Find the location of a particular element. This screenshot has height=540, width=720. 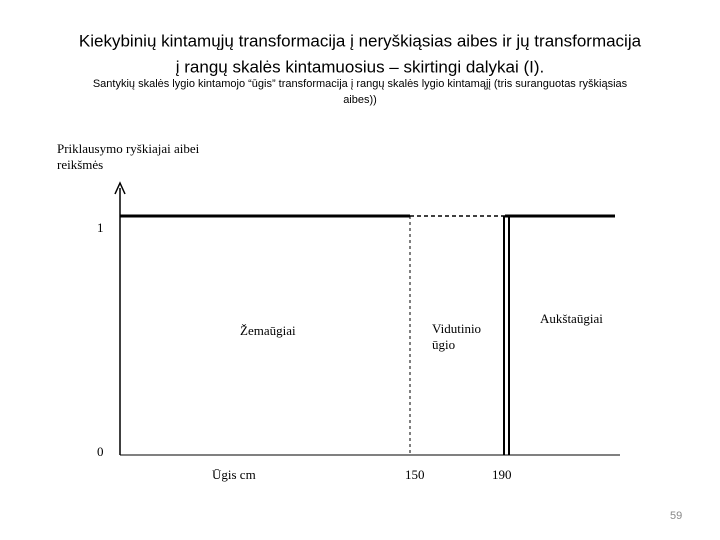

y-tick-label: 1 is located at coordinates (100, 227).